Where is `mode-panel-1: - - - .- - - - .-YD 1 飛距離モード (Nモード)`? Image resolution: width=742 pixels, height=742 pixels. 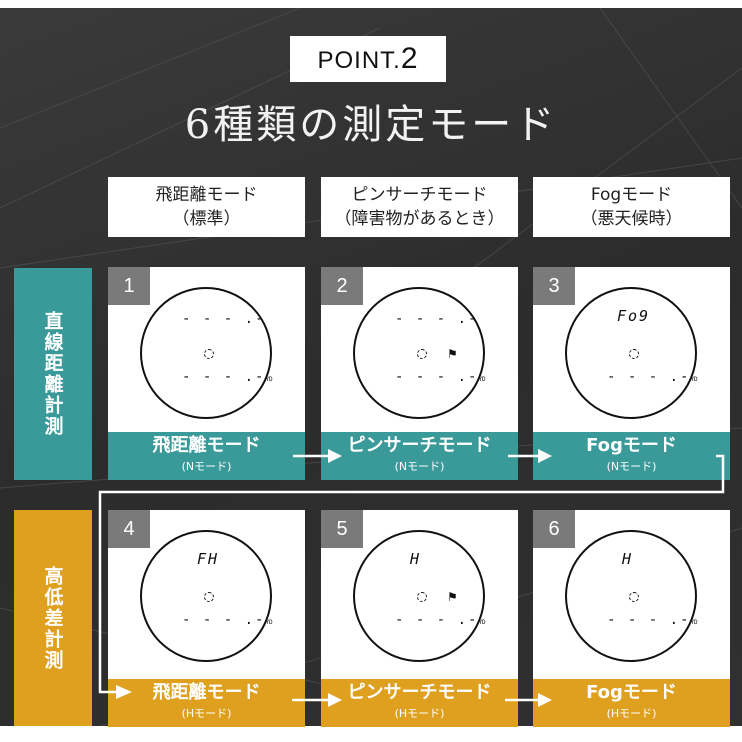
mode-panel-1: - - - .- - - - .-YD 1 飛距離モード (Nモード) is located at coordinates (206, 373).